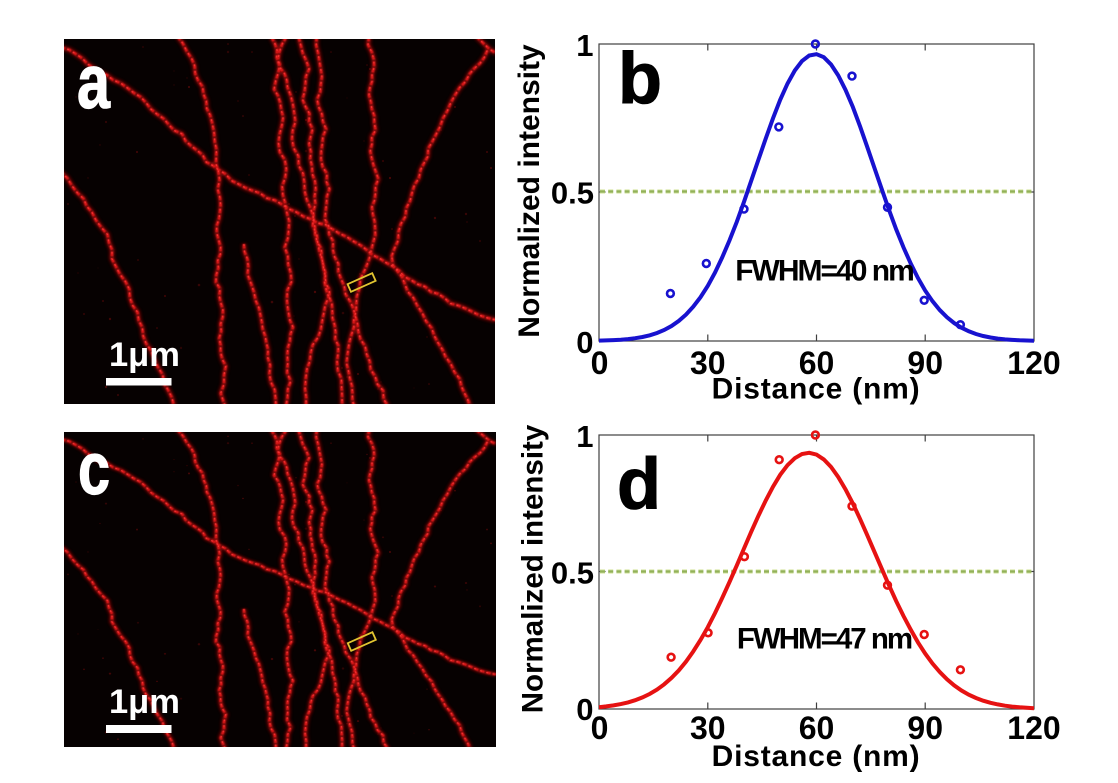 Image resolution: width=1118 pixels, height=783 pixels. What do you see at coordinates (94, 82) in the screenshot?
I see `svg-text: a` at bounding box center [94, 82].